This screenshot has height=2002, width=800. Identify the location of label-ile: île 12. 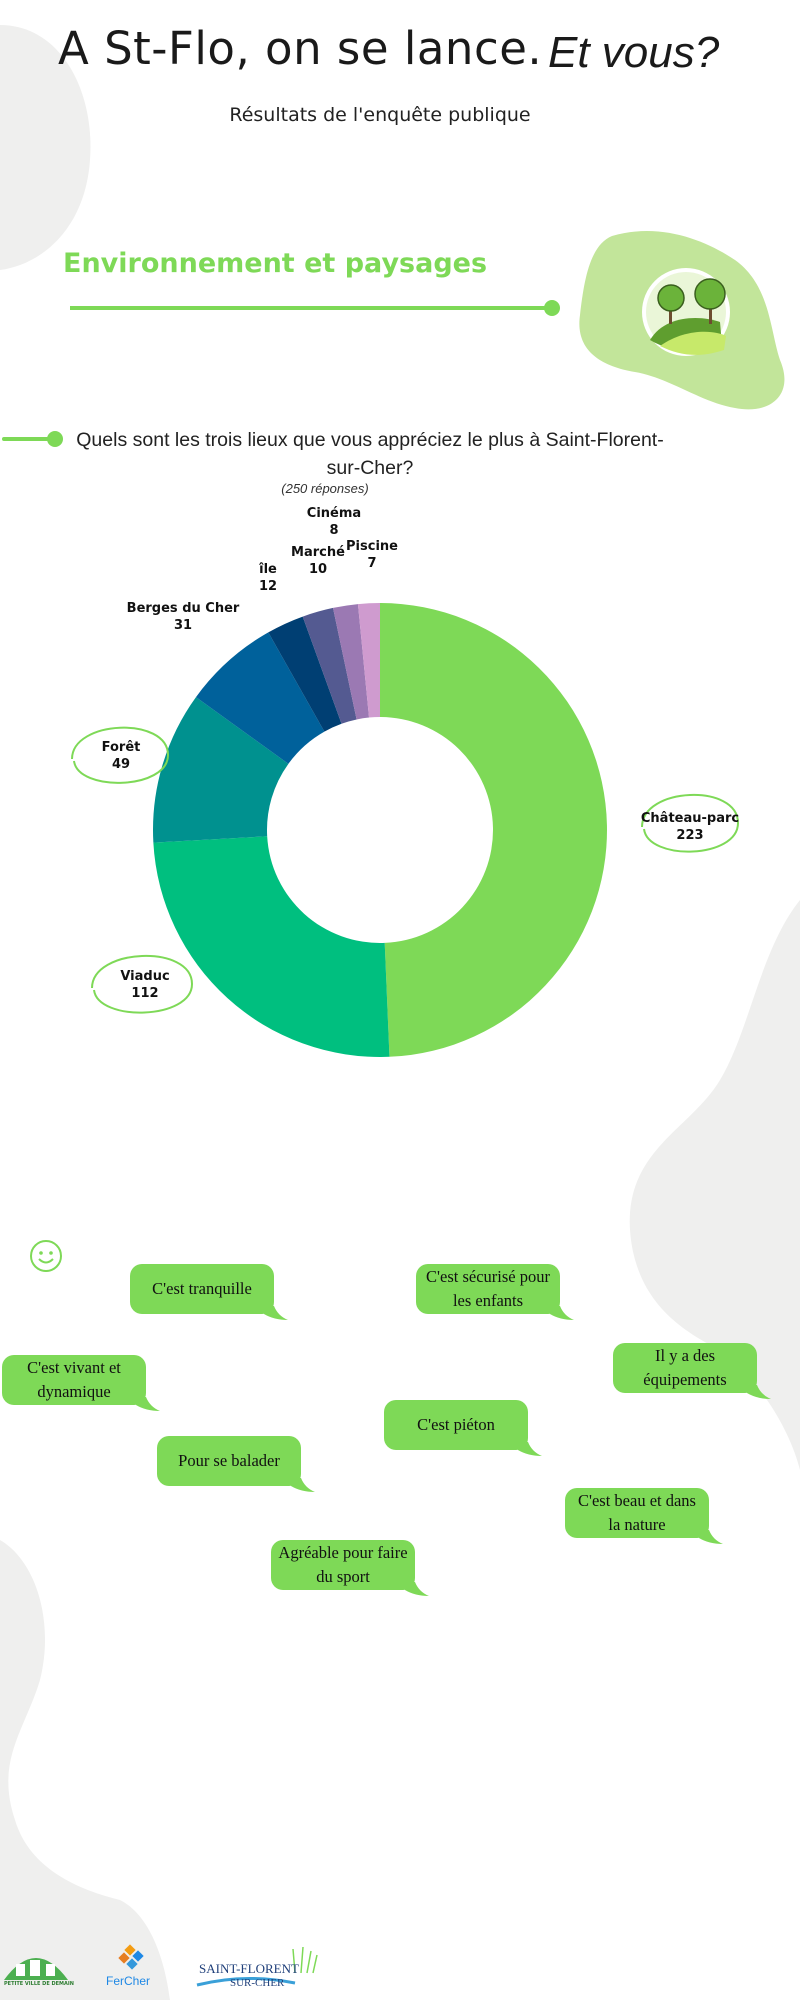
(267, 578).